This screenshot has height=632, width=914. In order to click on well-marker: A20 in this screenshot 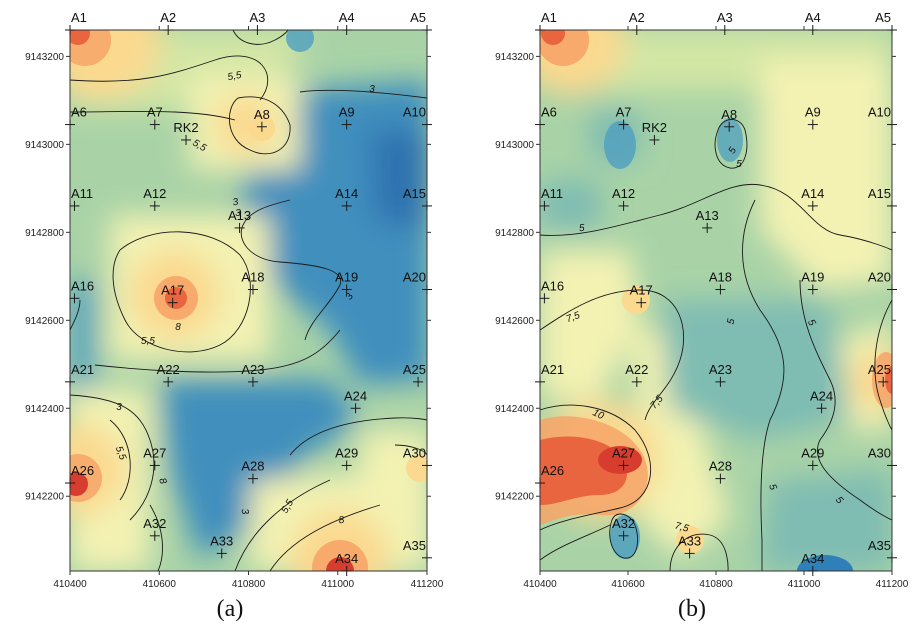, I will do `click(417, 282)`.